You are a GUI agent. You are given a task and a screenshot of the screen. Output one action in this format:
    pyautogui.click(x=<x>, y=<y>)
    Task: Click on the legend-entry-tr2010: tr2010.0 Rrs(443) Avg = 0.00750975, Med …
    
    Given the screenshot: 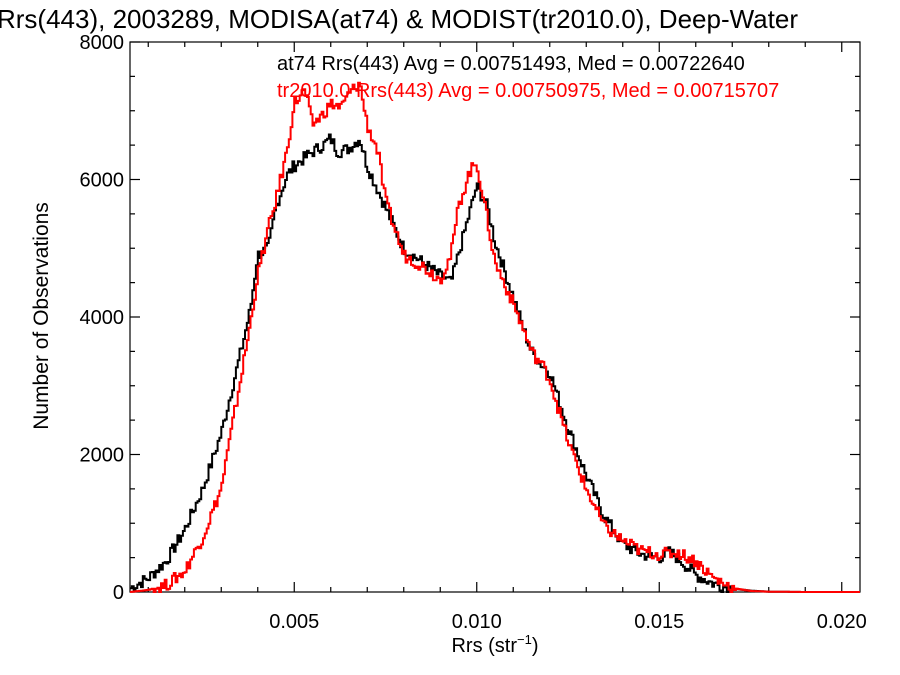 What is the action you would take?
    pyautogui.click(x=528, y=91)
    